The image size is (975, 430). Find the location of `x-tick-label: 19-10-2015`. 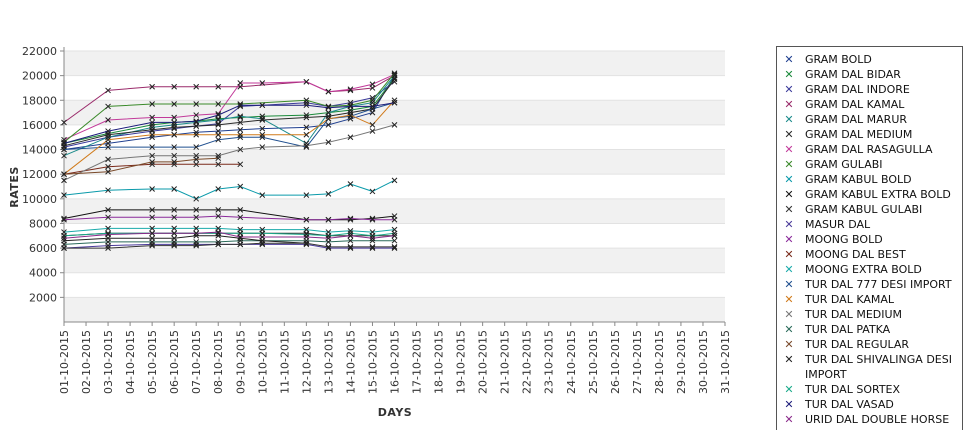

x-tick-label: 19-10-2015 is located at coordinates (461, 362).